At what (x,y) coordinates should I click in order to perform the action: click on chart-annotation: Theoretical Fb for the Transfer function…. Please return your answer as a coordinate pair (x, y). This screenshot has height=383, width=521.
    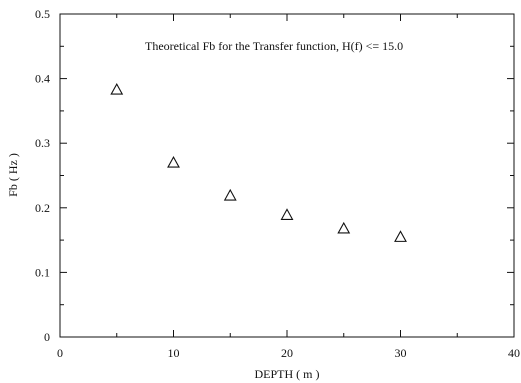
    Looking at the image, I should click on (274, 46).